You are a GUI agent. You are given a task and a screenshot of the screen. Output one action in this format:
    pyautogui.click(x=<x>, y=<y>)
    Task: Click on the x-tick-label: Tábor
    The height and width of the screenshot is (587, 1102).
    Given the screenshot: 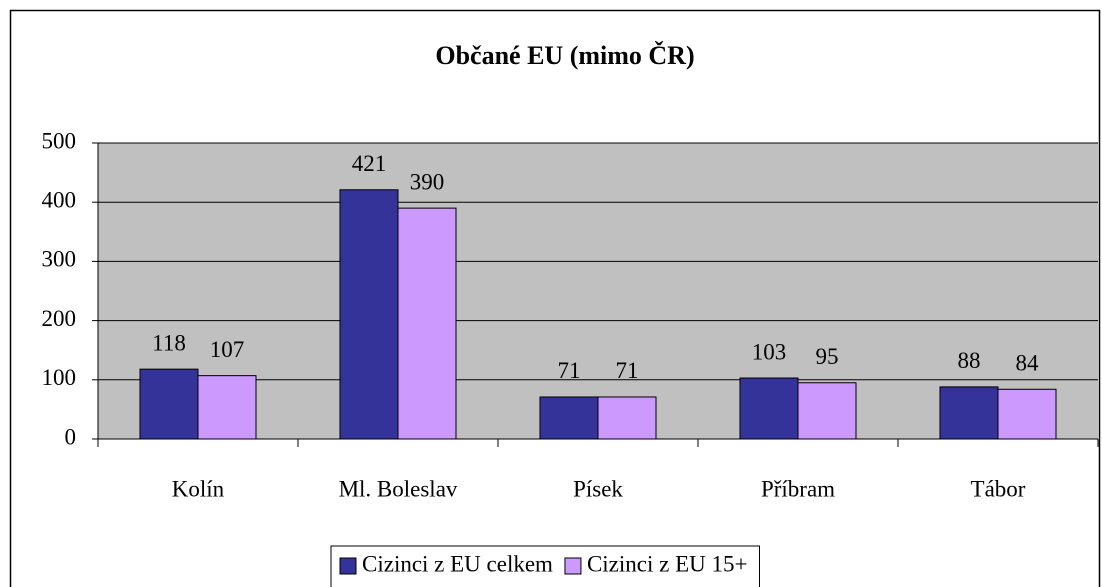 What is the action you would take?
    pyautogui.click(x=998, y=488)
    